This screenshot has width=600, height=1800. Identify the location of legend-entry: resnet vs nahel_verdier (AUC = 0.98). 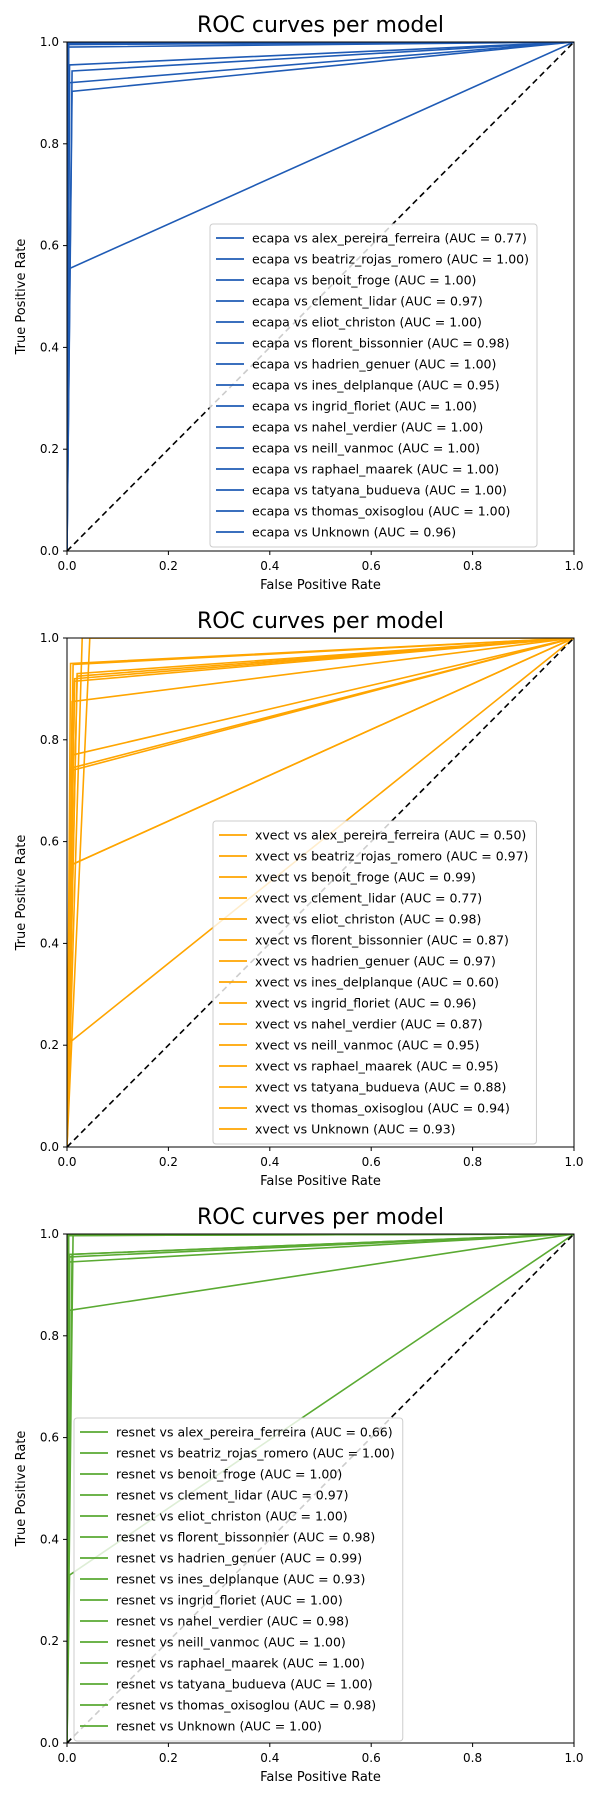
(232, 1621).